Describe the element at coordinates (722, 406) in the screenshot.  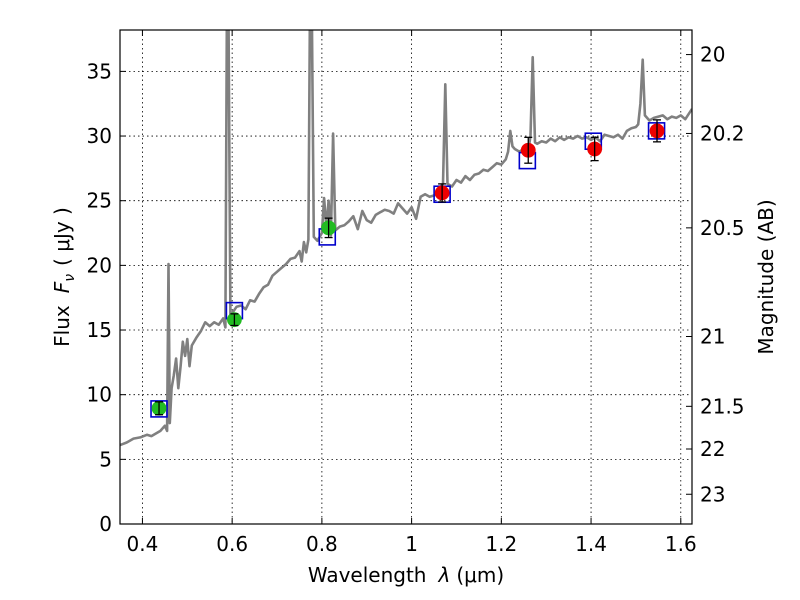
I see `y2-tick-label: 21.5` at that location.